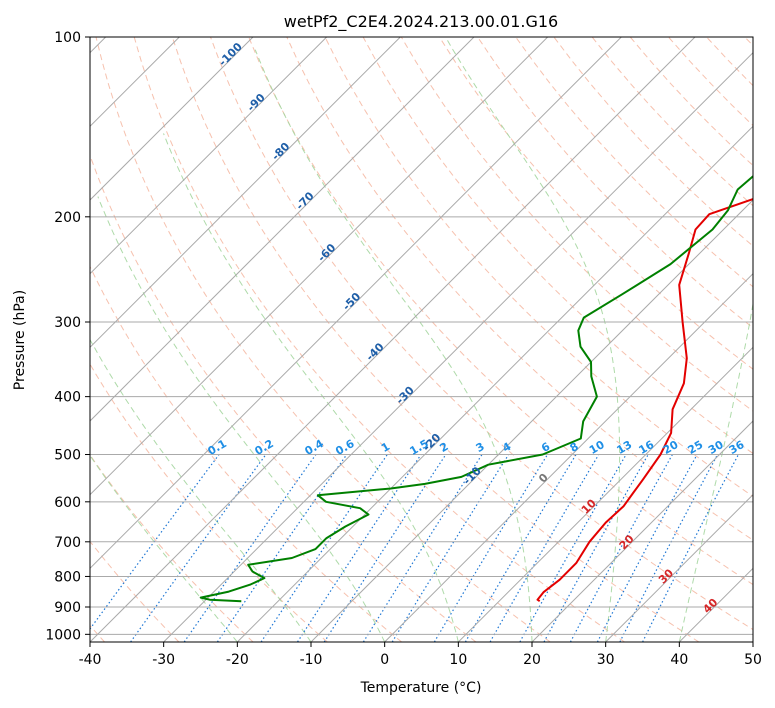 Image resolution: width=775 pixels, height=708 pixels. What do you see at coordinates (458, 660) in the screenshot?
I see `x-tick-label: 10` at bounding box center [458, 660].